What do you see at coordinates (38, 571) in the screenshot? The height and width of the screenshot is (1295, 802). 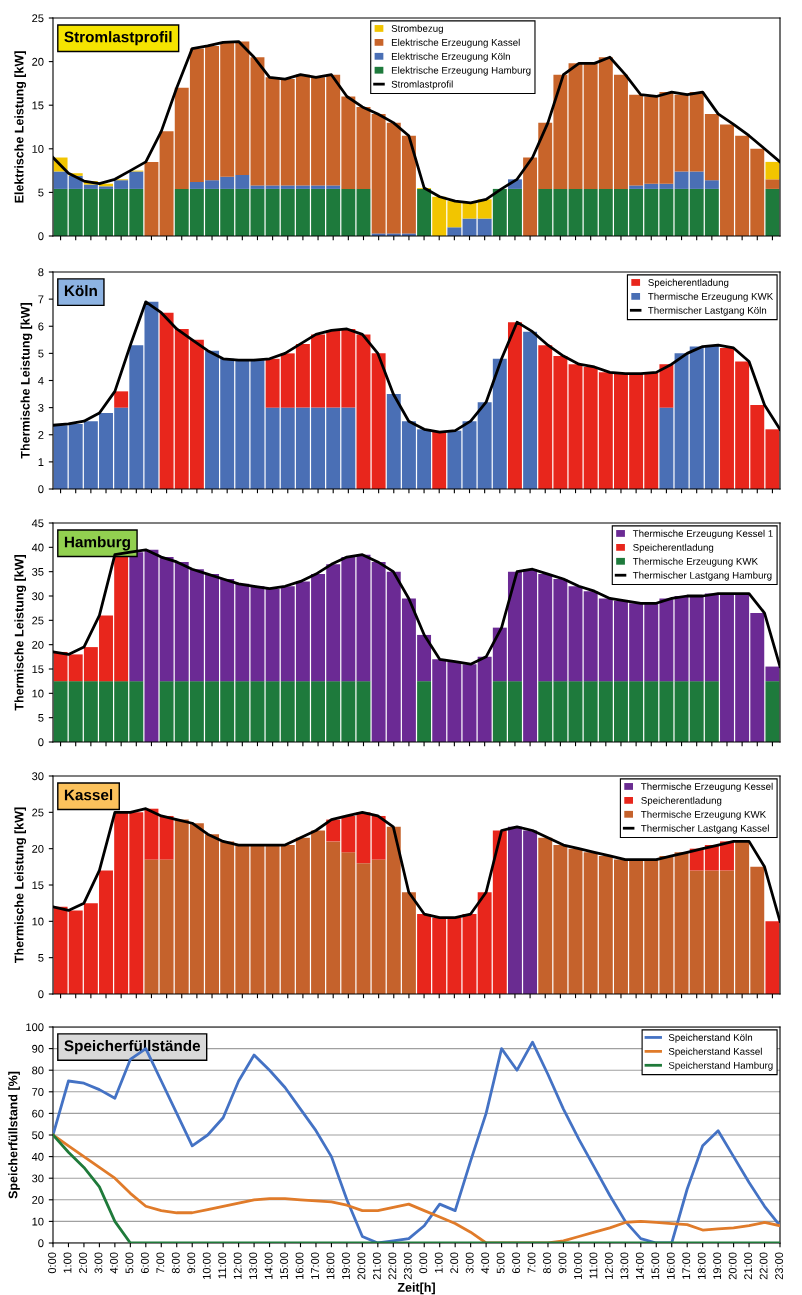 I see `y-tick-label: 35` at bounding box center [38, 571].